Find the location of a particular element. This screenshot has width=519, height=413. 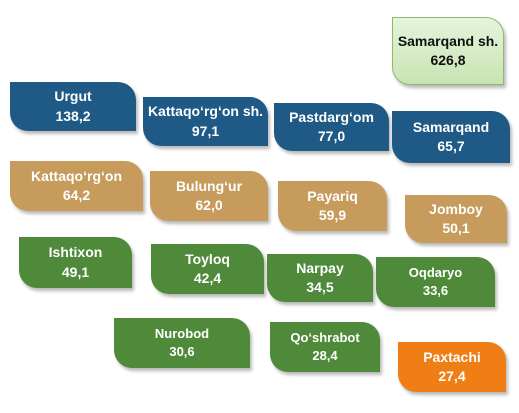

tile-value: 30,6 is located at coordinates (182, 351).